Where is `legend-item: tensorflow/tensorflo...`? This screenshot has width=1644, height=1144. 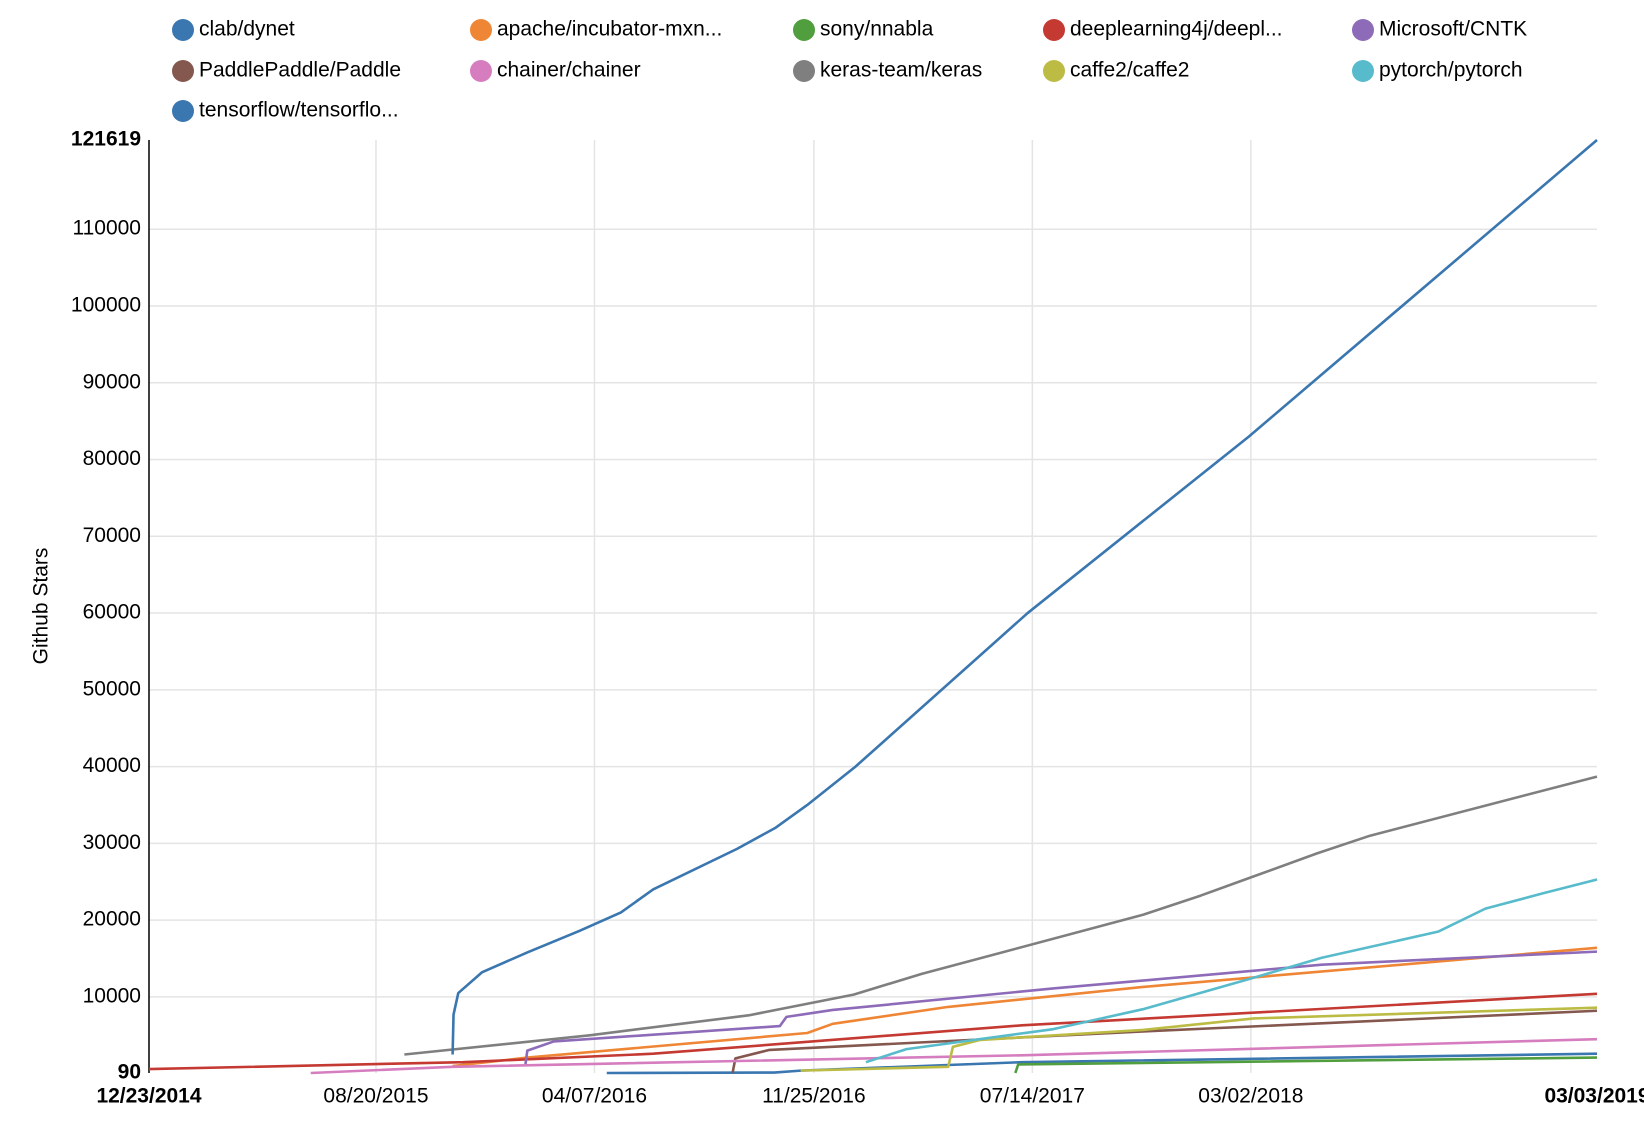 legend-item: tensorflow/tensorflo... is located at coordinates (285, 110).